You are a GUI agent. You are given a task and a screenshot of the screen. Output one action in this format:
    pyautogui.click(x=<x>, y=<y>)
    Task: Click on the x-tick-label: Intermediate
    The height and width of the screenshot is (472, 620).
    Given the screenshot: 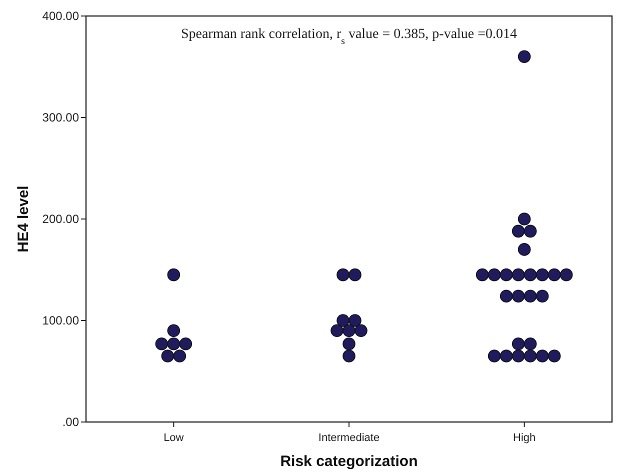 What is the action you would take?
    pyautogui.click(x=349, y=438)
    